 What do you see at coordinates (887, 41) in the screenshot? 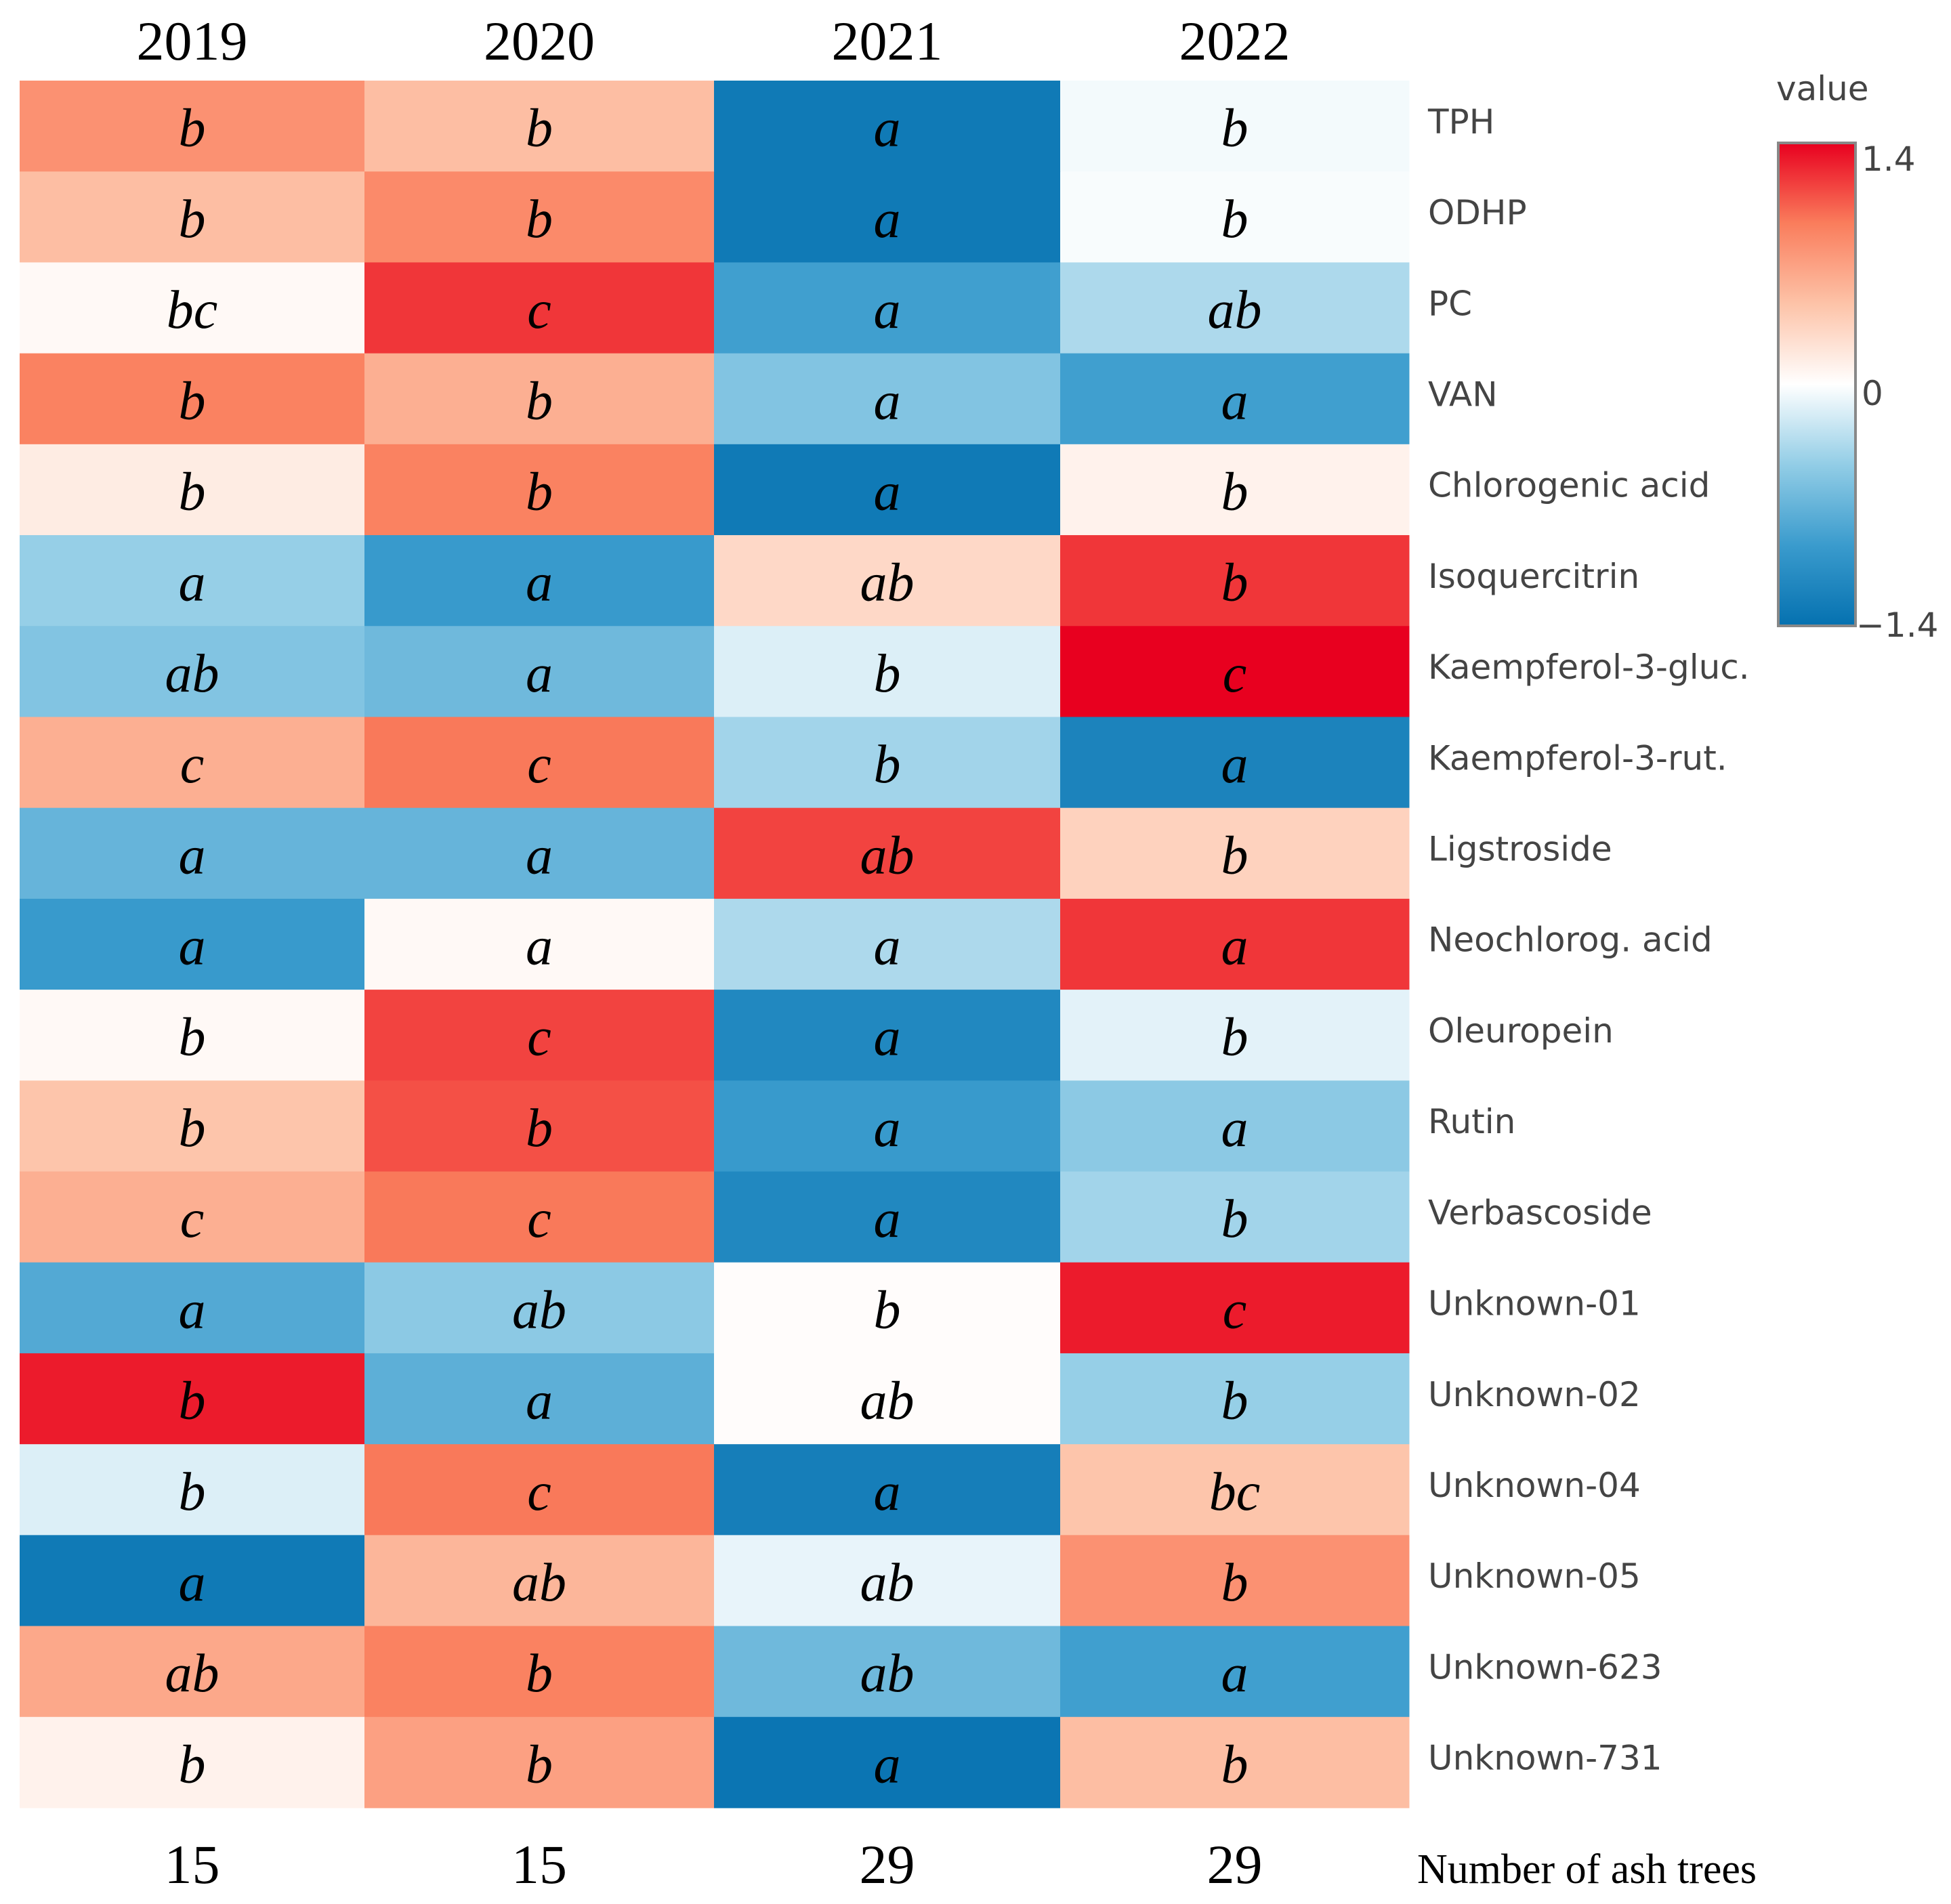
I see `column-label: 2021` at bounding box center [887, 41].